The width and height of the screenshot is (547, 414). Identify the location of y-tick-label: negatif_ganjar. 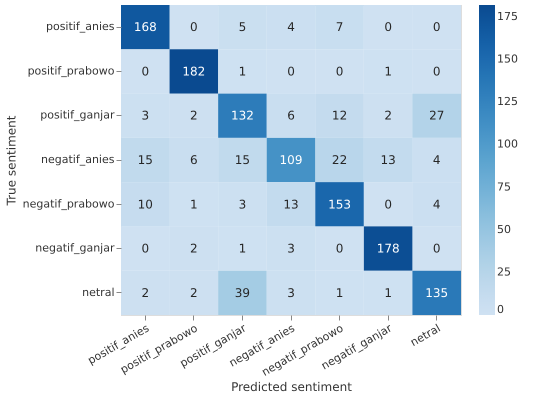
(75, 248).